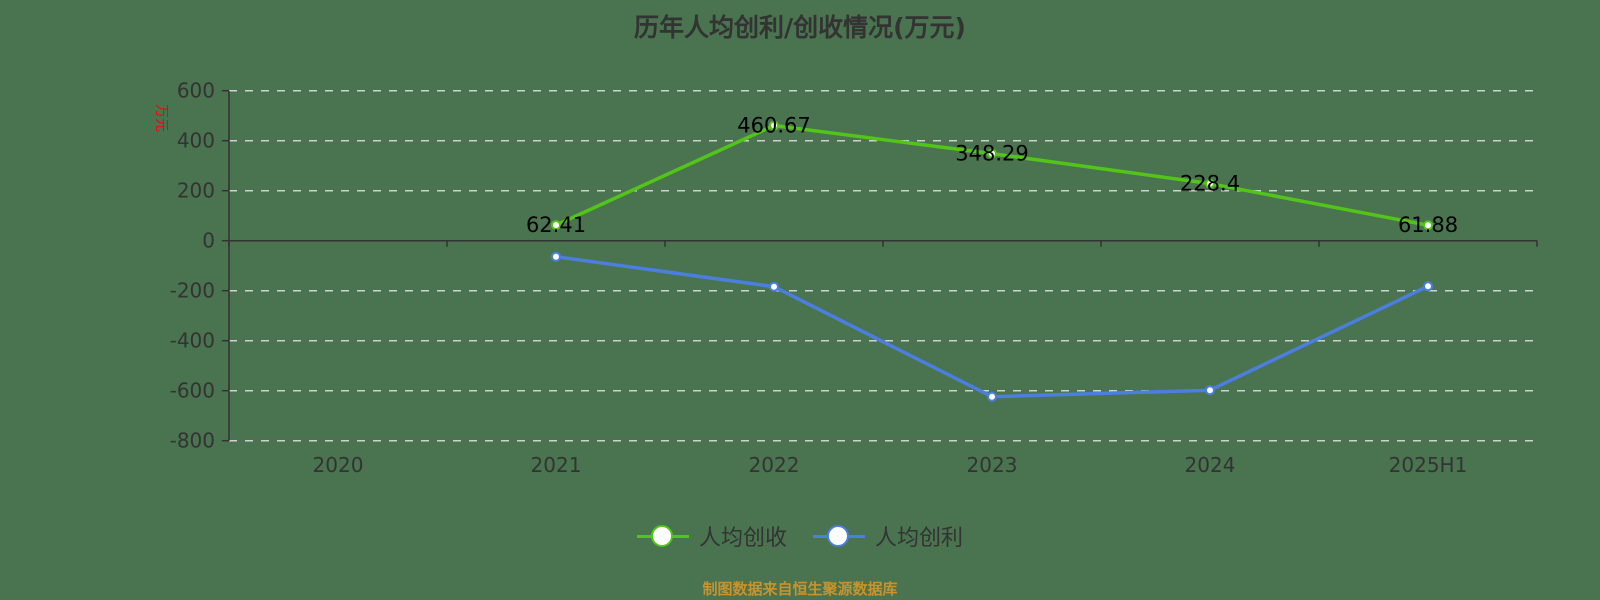 The width and height of the screenshot is (1600, 600). What do you see at coordinates (800, 589) in the screenshot?
I see `source-footnote: 制图数据来自恒生聚源数据库` at bounding box center [800, 589].